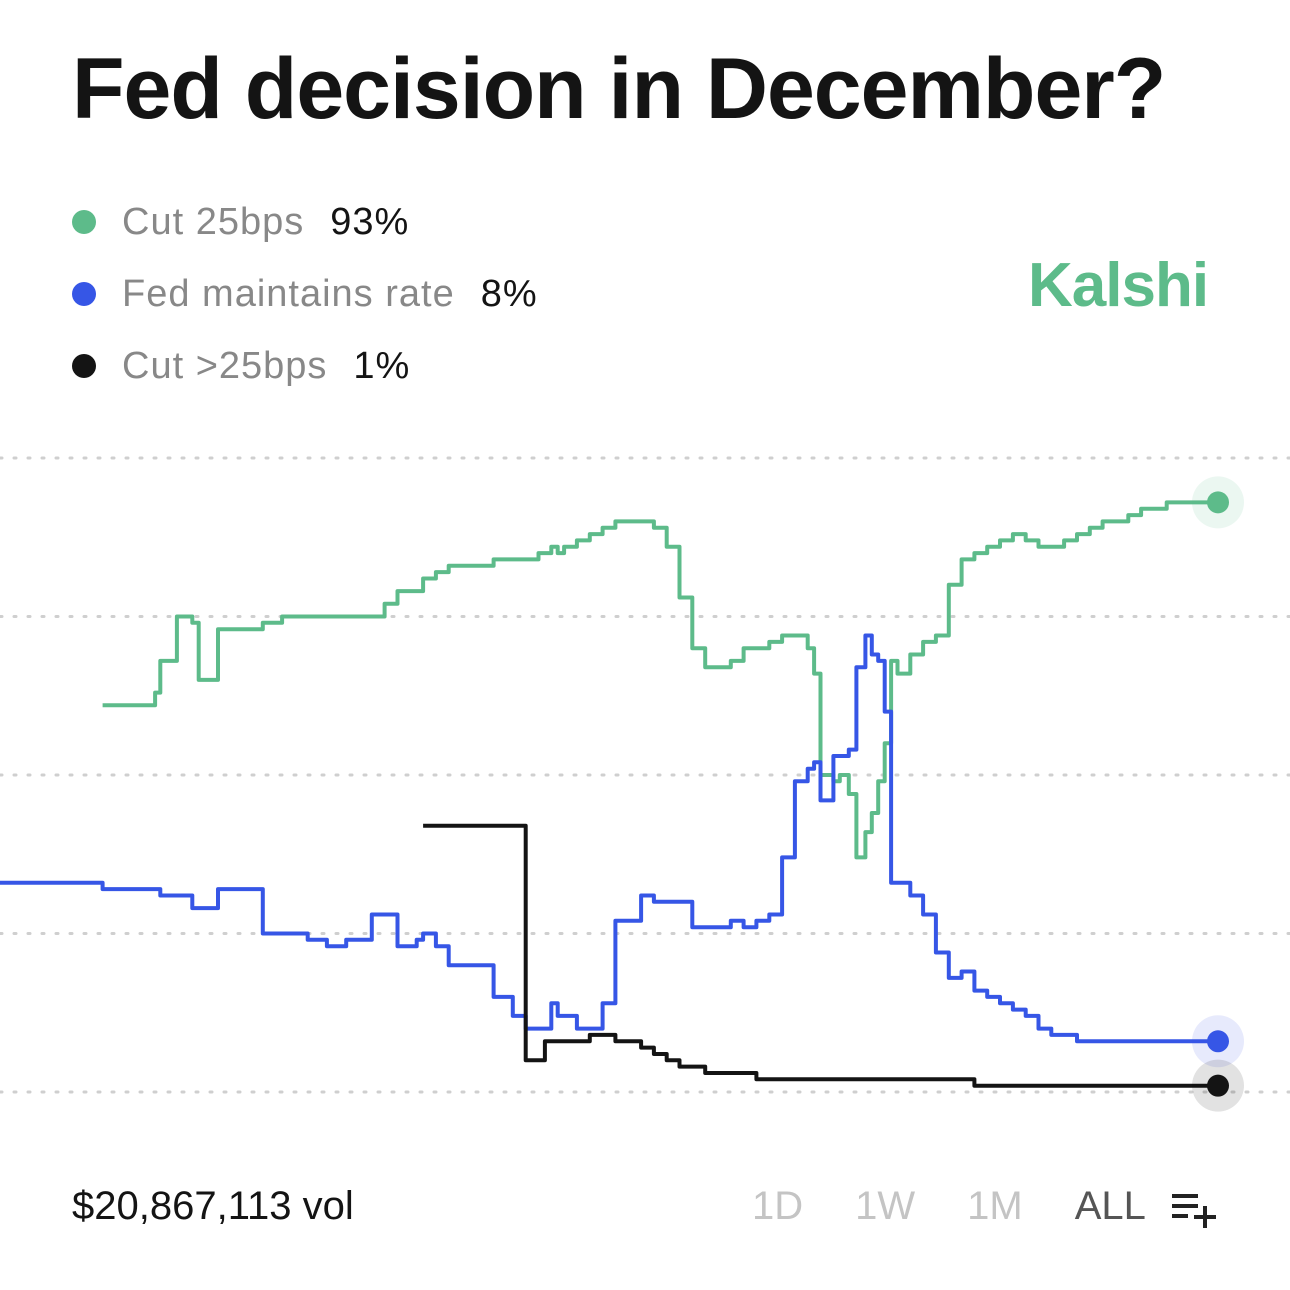  I want to click on range-1w-button: 1W, so click(885, 1206).